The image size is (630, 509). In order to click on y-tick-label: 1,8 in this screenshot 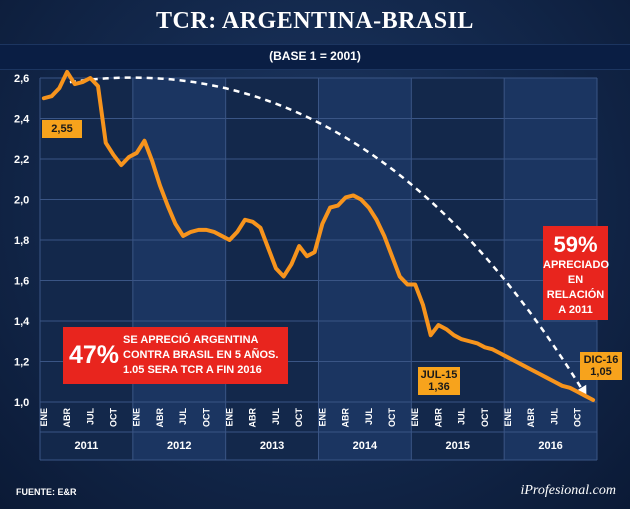, I will do `click(21, 241)`.